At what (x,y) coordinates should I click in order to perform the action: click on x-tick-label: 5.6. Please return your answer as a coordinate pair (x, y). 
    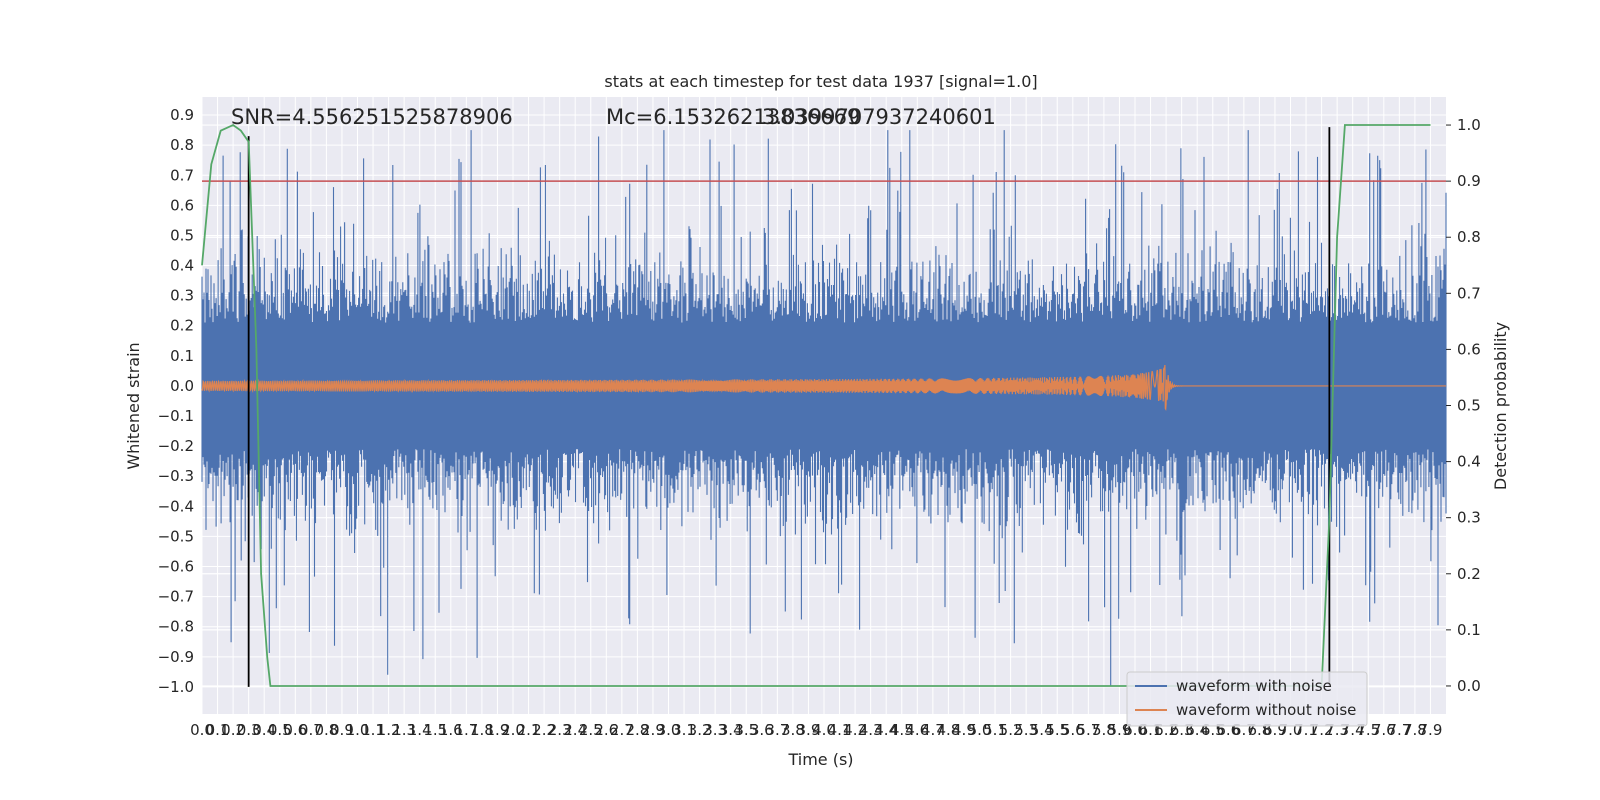
    Looking at the image, I should click on (1073, 730).